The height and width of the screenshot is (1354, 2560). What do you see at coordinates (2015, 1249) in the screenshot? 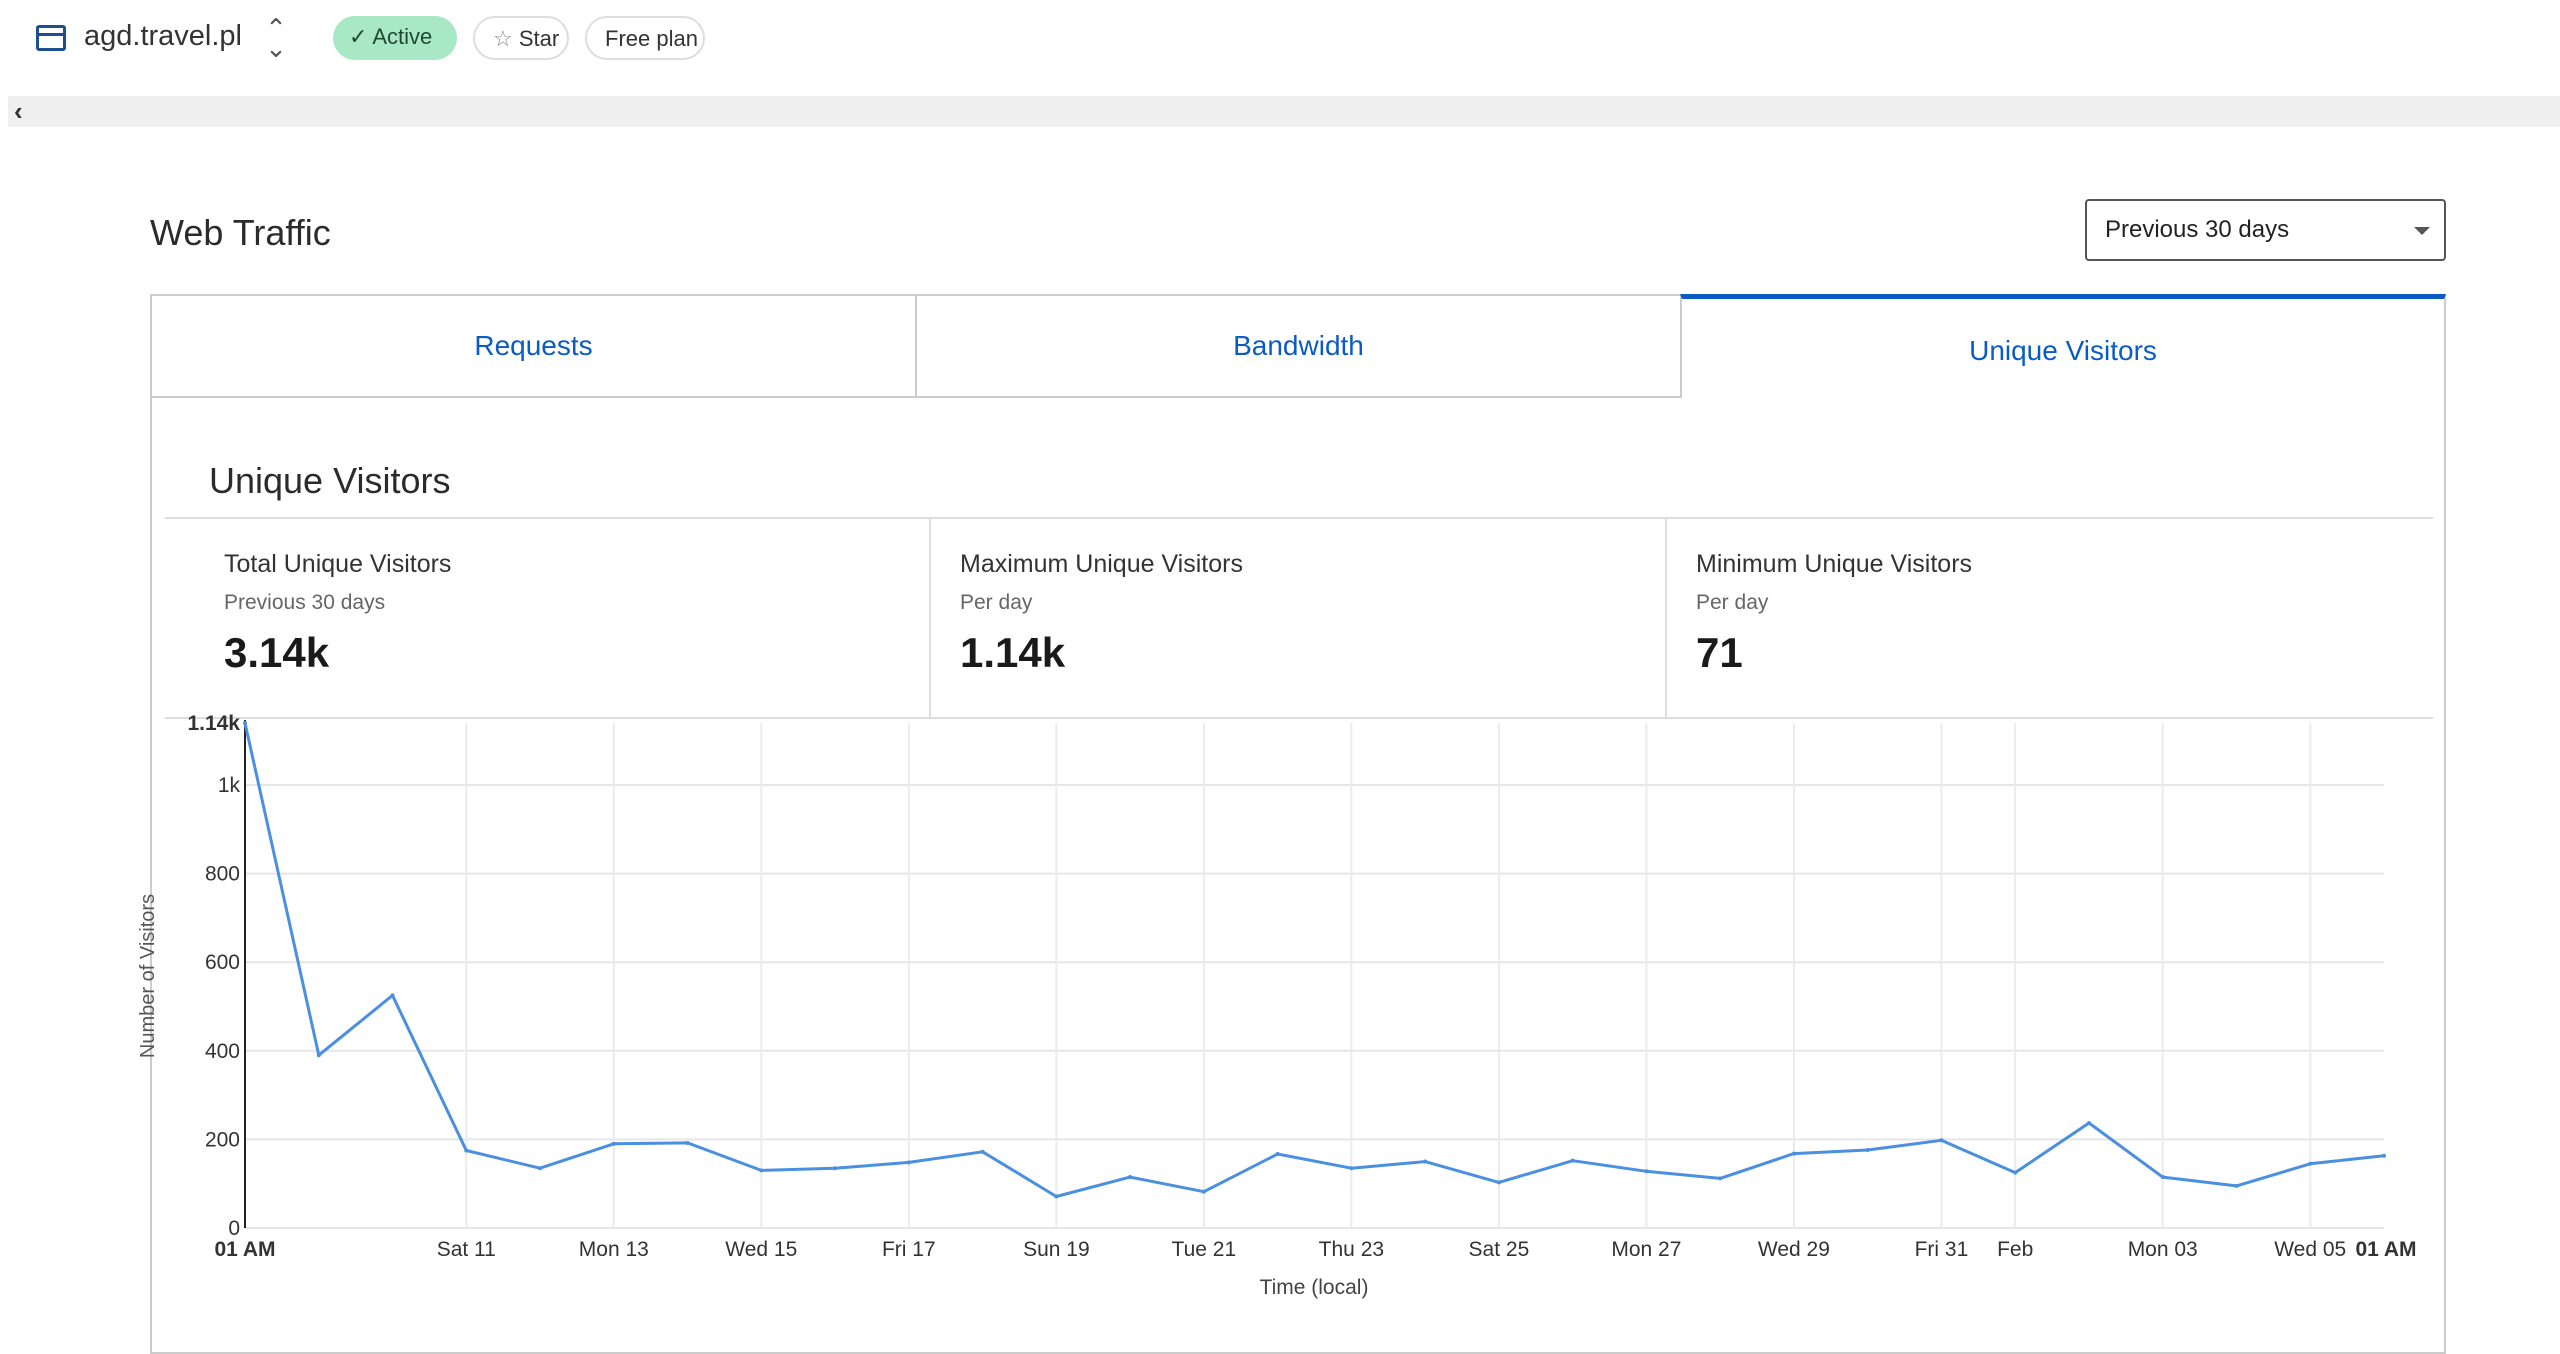
I see `x-tick-label: Feb` at bounding box center [2015, 1249].